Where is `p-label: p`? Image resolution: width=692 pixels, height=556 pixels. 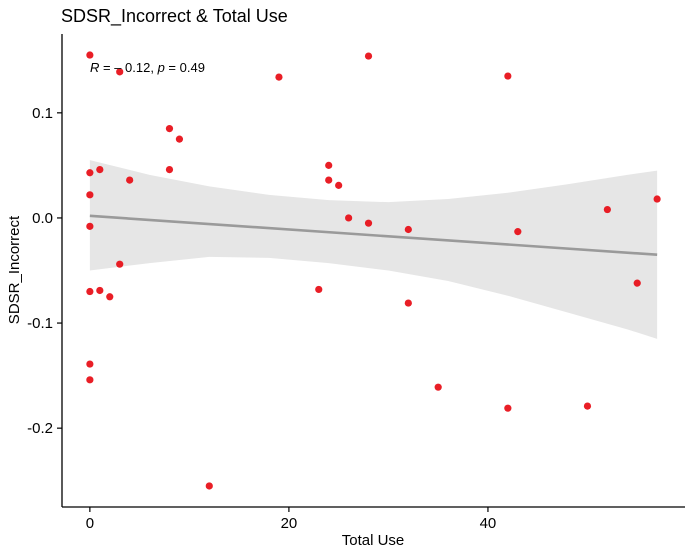
p-label: p is located at coordinates (161, 67).